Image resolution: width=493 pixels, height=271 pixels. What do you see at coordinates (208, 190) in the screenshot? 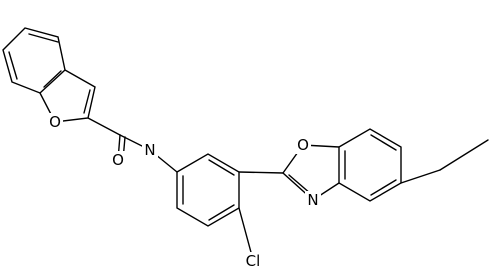
I see `central-ring` at bounding box center [208, 190].